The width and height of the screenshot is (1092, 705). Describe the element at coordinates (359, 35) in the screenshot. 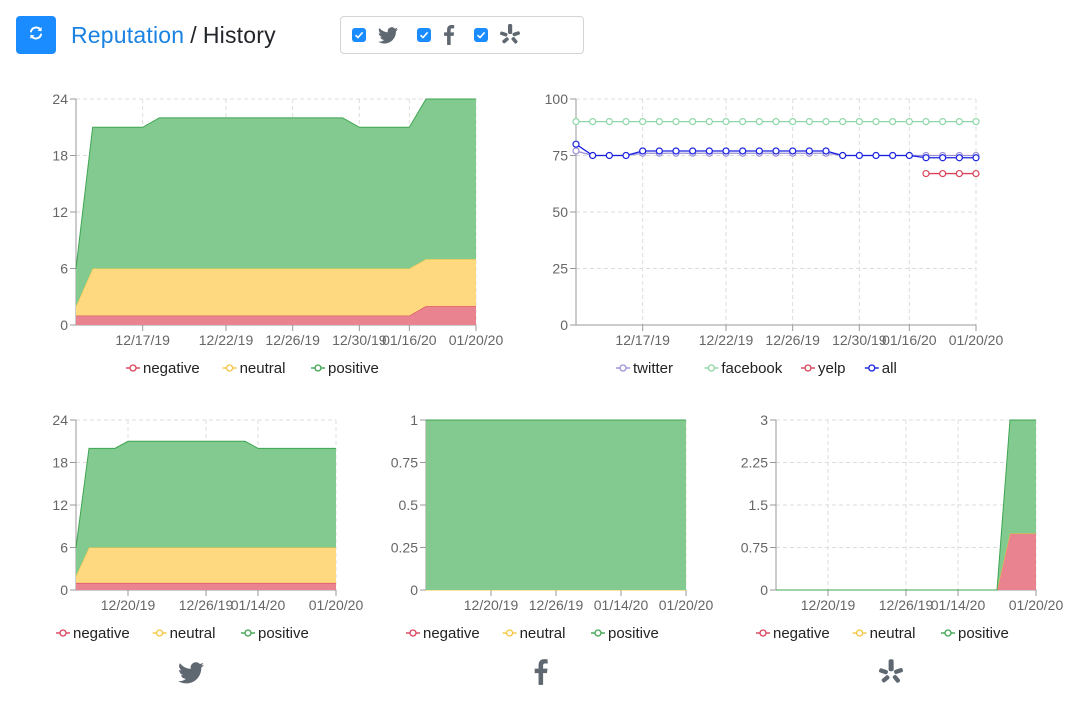

I see `twitter-checkbox` at that location.